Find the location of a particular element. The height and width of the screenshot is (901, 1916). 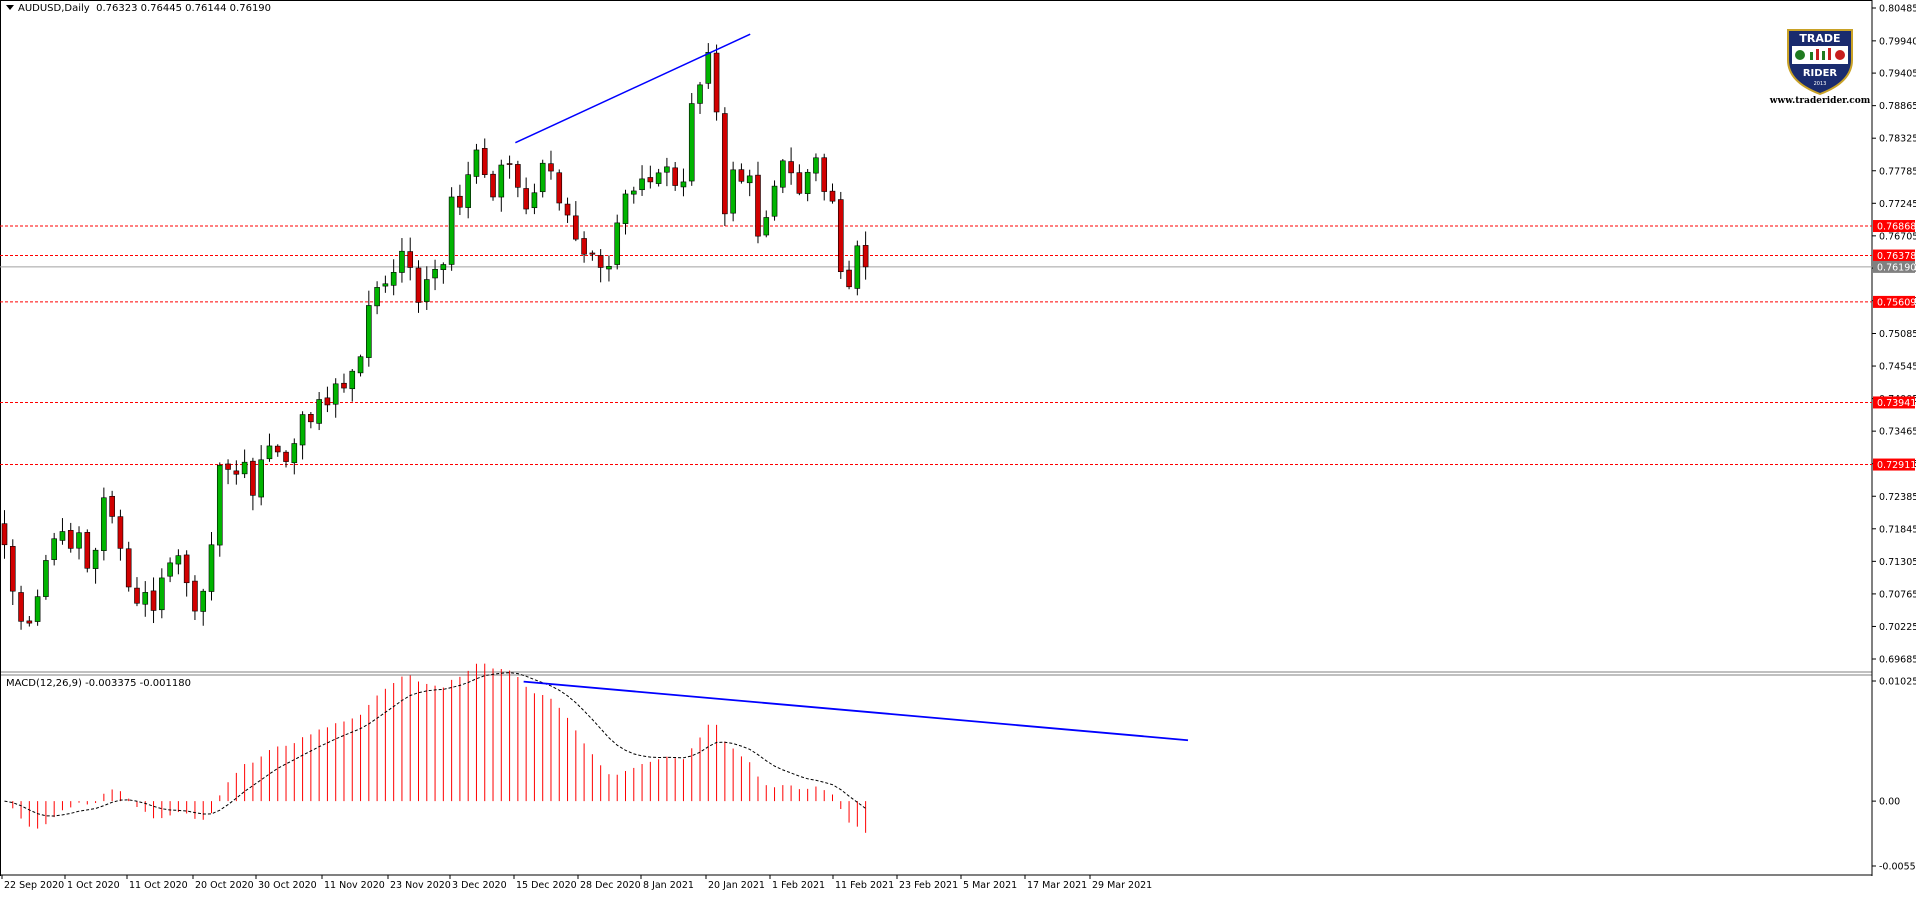

time-tick-label: 17 Mar 2021 is located at coordinates (1057, 885).